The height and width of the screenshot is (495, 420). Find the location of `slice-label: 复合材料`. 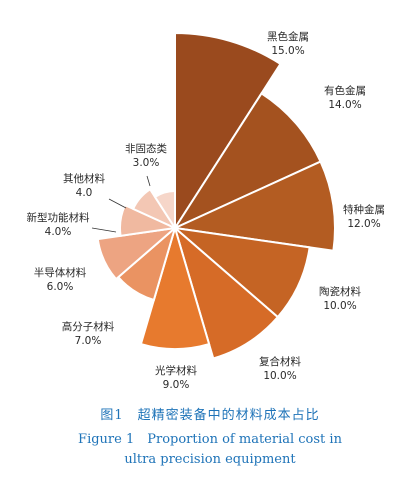

slice-label: 复合材料 is located at coordinates (280, 361).